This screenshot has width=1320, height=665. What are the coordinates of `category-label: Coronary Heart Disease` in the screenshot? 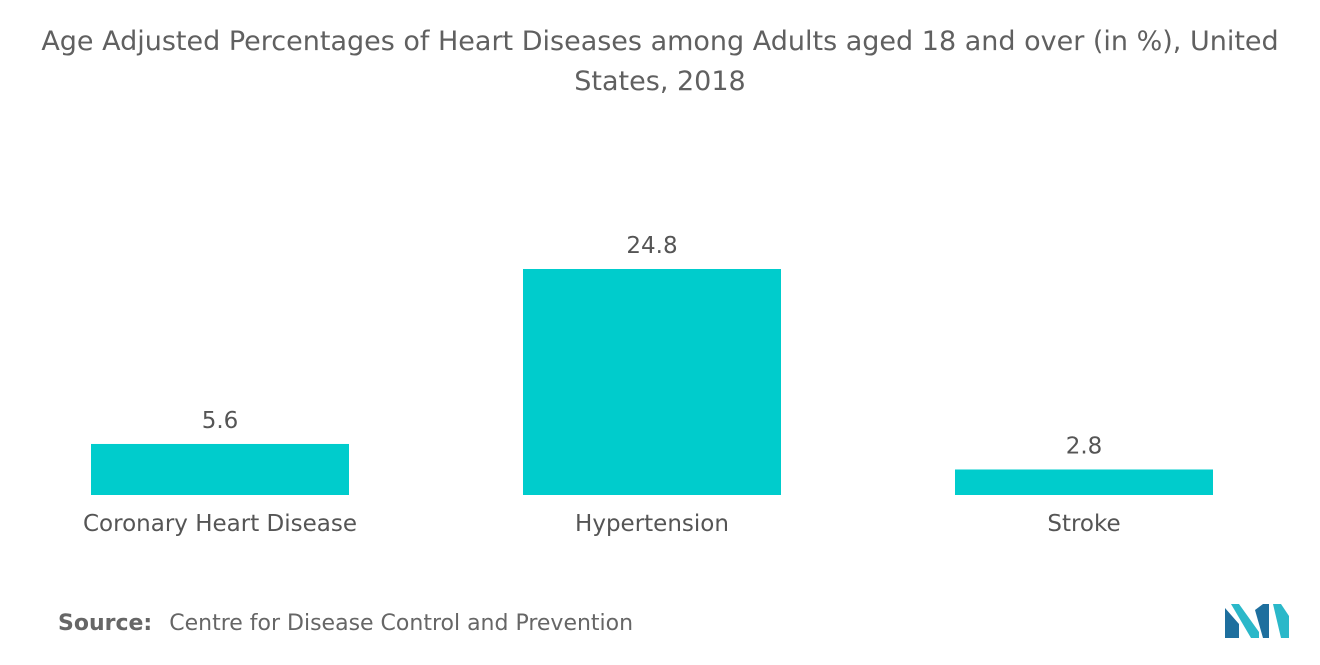 It's located at (220, 524).